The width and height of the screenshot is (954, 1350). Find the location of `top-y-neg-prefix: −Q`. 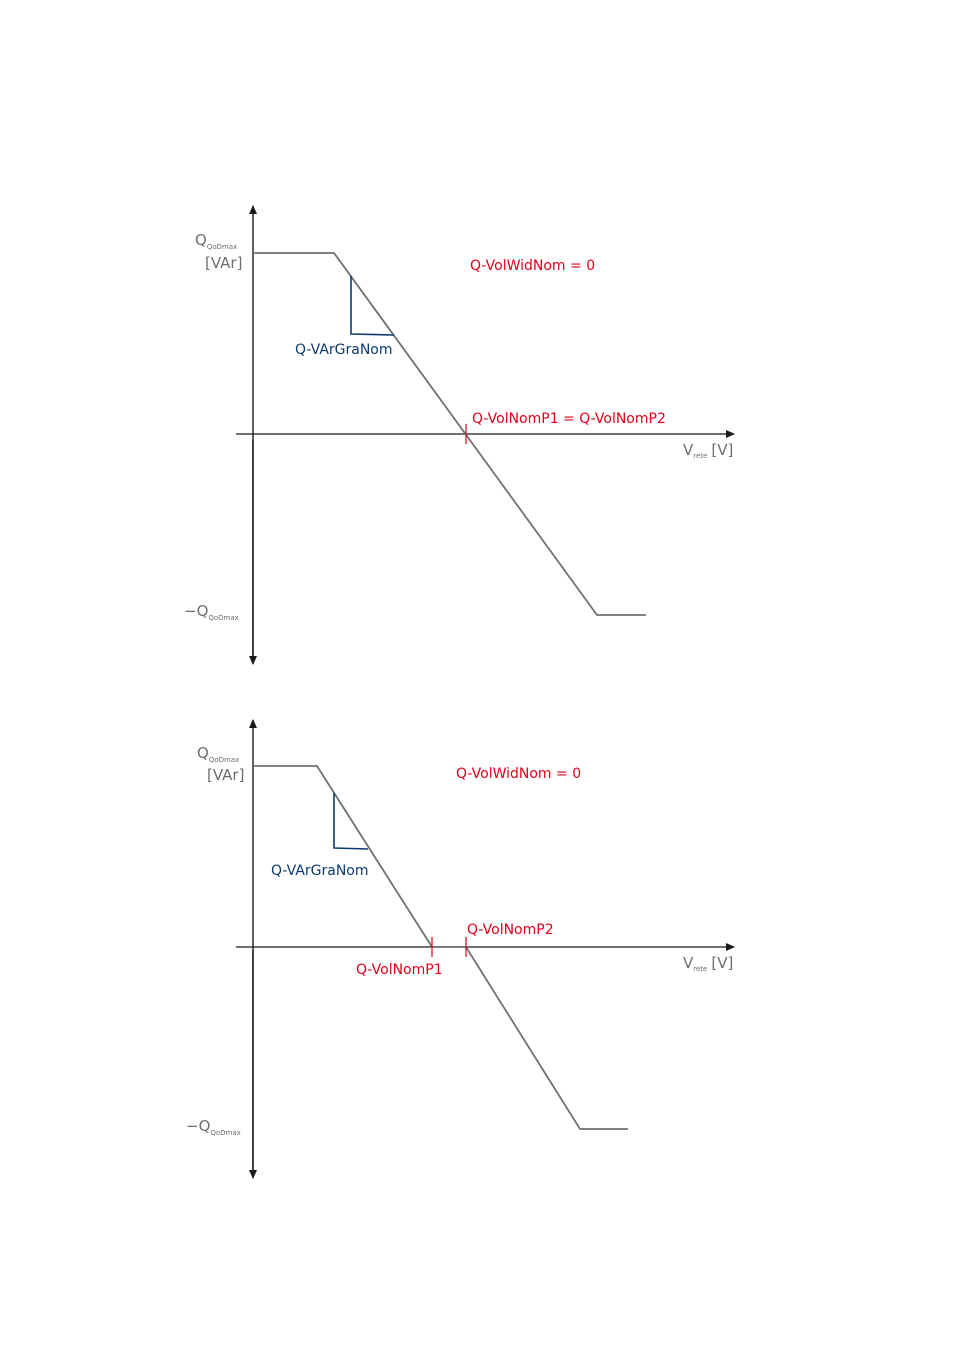

top-y-neg-prefix: −Q is located at coordinates (196, 611).